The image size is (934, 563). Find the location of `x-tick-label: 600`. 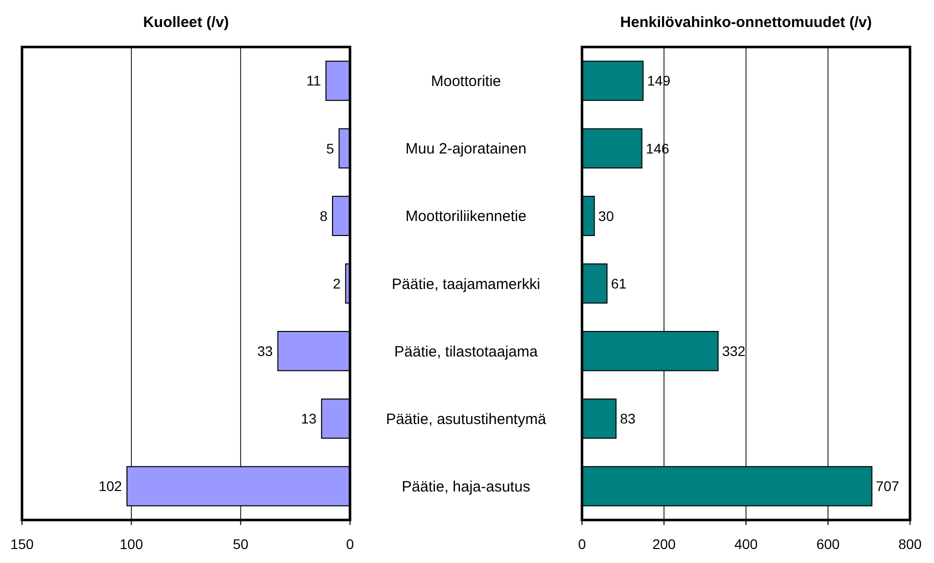

x-tick-label: 600 is located at coordinates (828, 544).